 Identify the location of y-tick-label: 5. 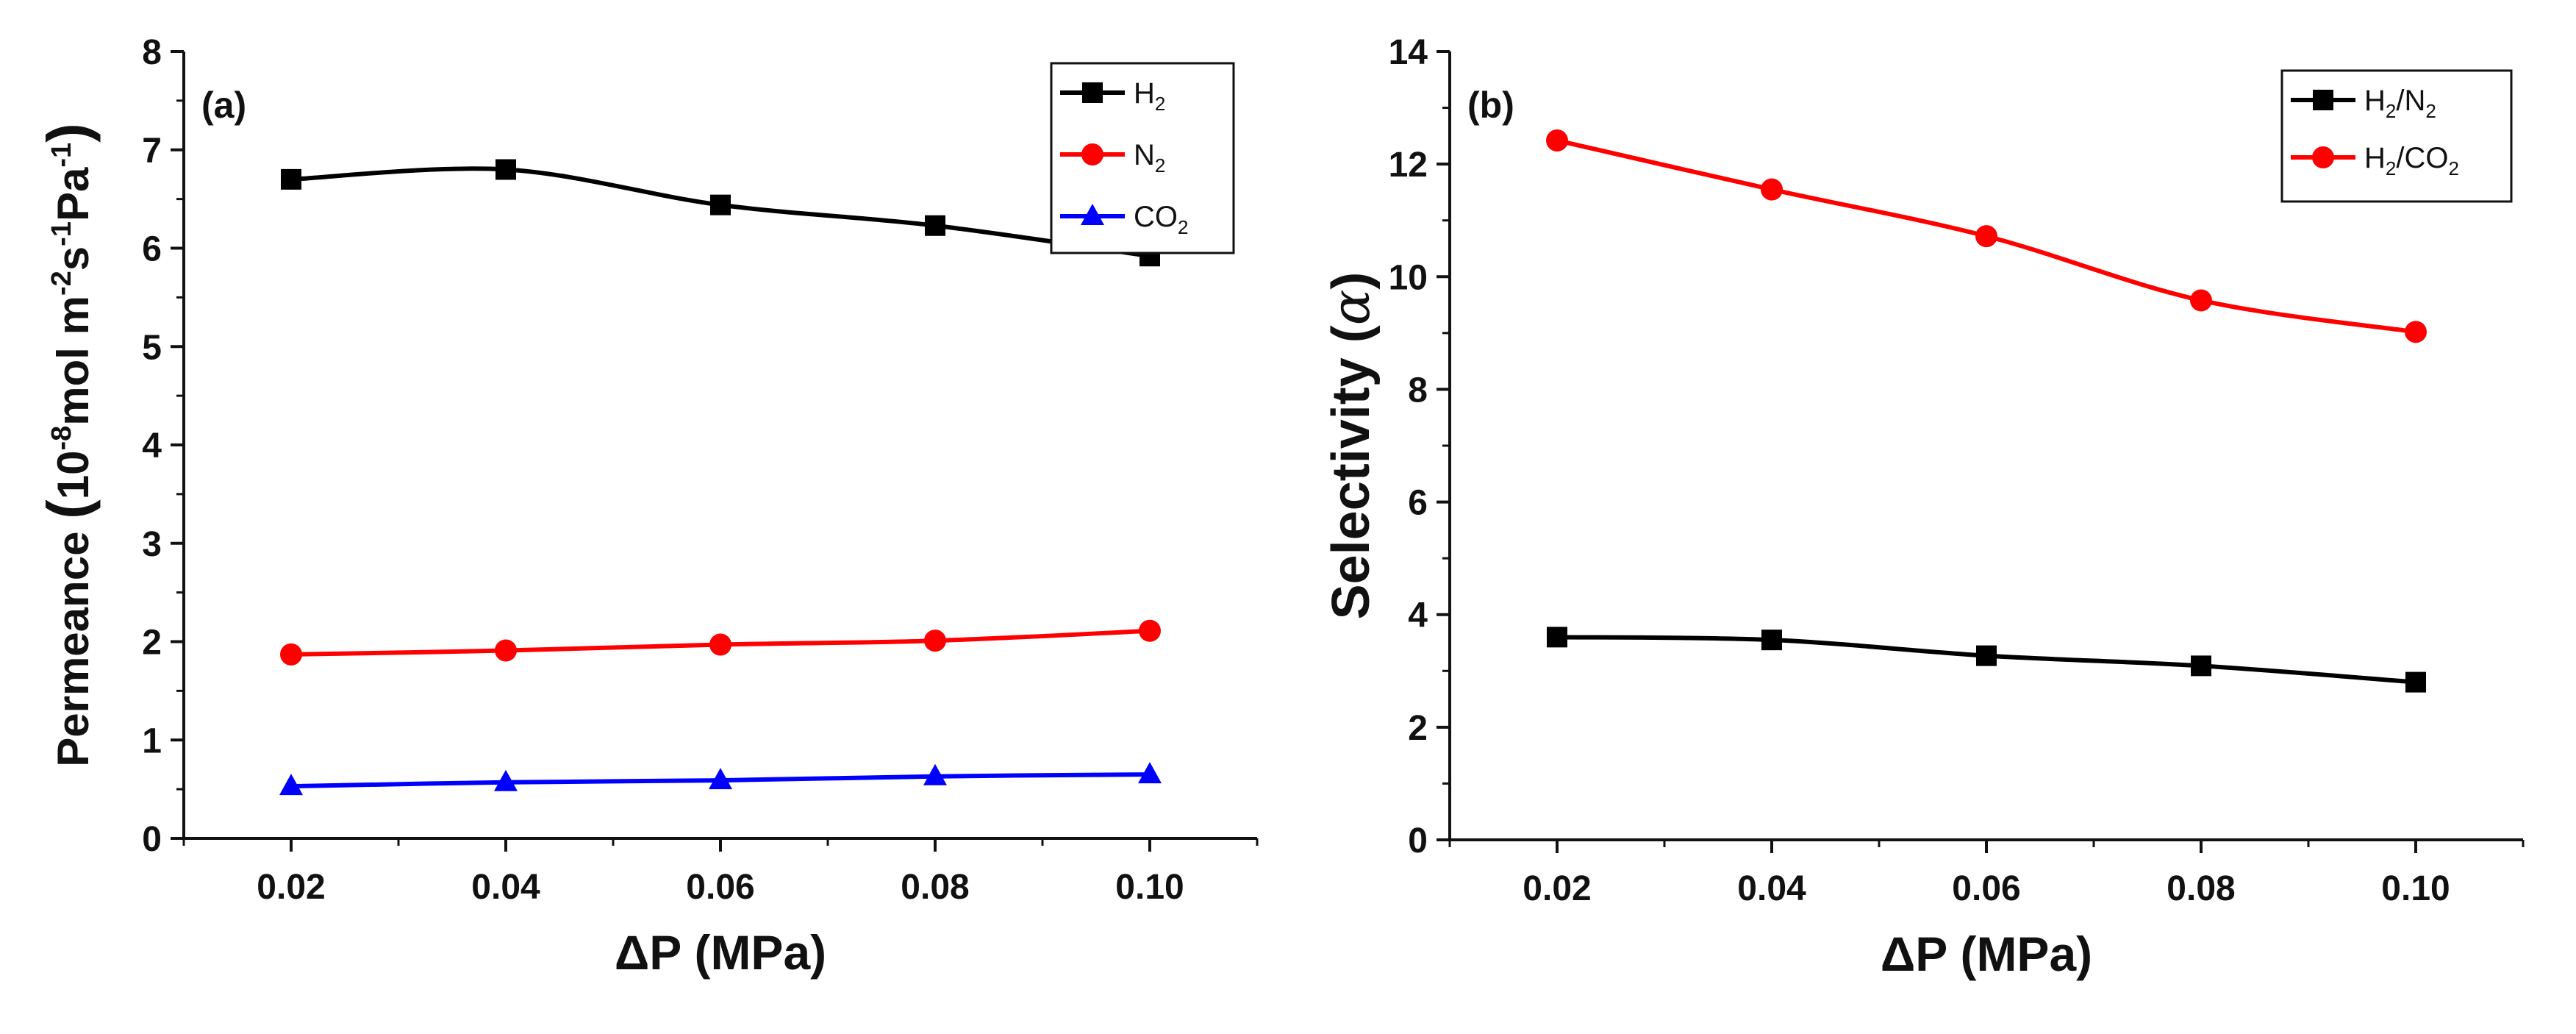
(152, 347).